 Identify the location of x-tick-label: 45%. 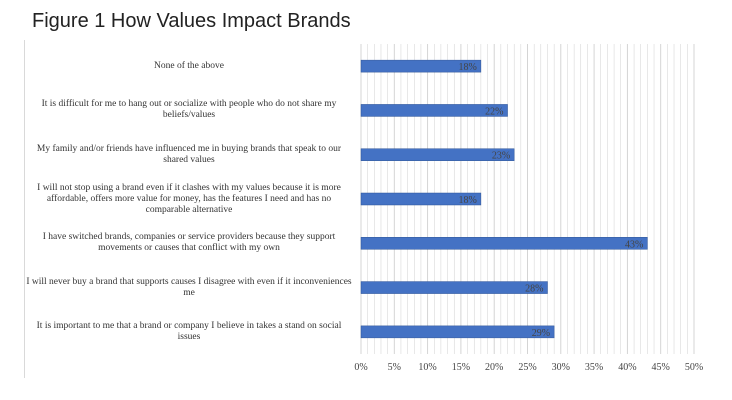
(661, 367).